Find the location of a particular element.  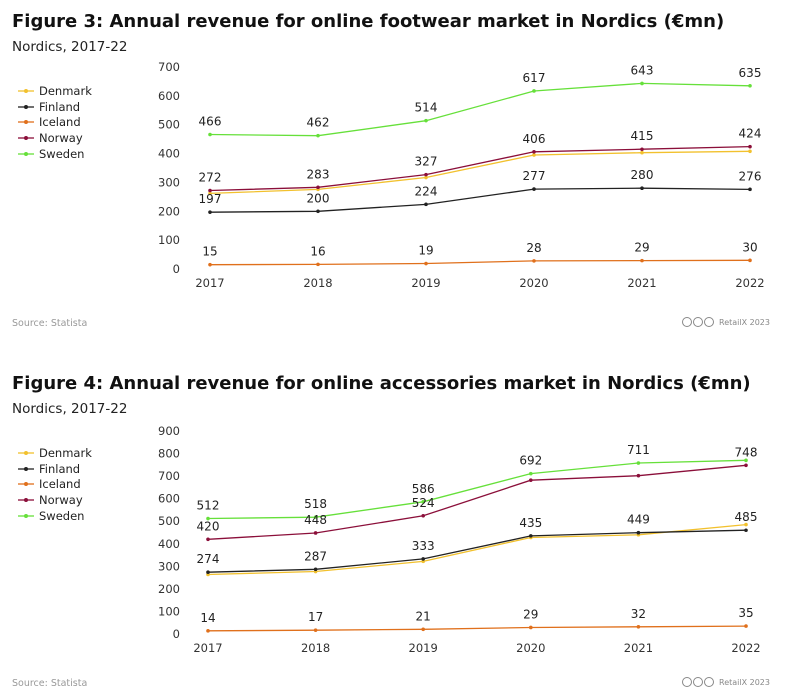

data-label: 435 is located at coordinates (530, 523).